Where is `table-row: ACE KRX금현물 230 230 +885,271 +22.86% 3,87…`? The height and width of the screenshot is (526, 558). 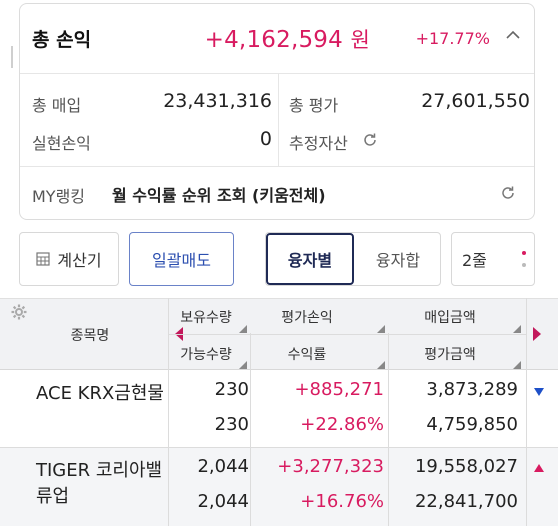 table-row: ACE KRX금현물 230 230 +885,271 +22.86% 3,87… is located at coordinates (279, 409).